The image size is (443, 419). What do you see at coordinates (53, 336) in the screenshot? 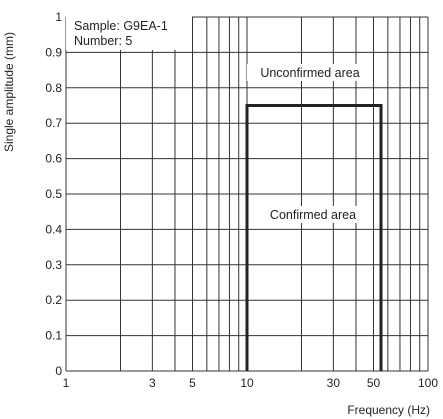
I see `y-tick-label: 0.1` at bounding box center [53, 336].